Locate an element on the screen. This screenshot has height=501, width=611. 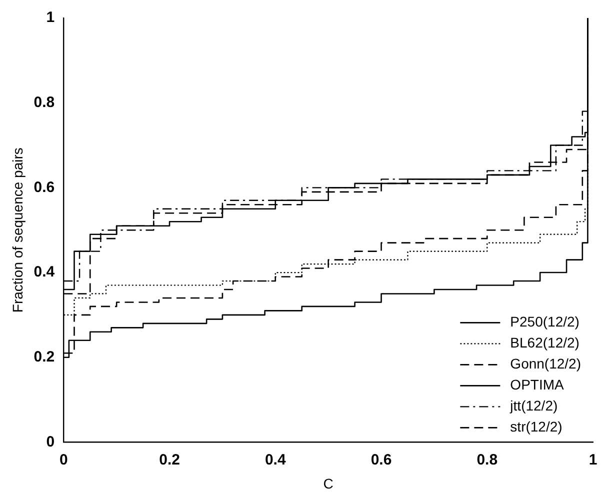
y-tick-label: 0.2 is located at coordinates (44, 357).